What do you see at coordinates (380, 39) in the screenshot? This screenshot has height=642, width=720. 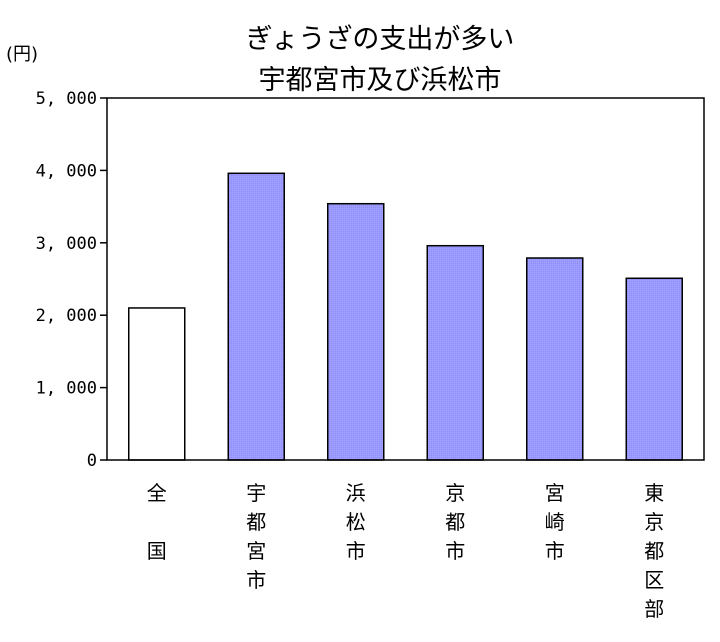 I see `chart-title-line-1: ぎょうざの支出が多い` at bounding box center [380, 39].